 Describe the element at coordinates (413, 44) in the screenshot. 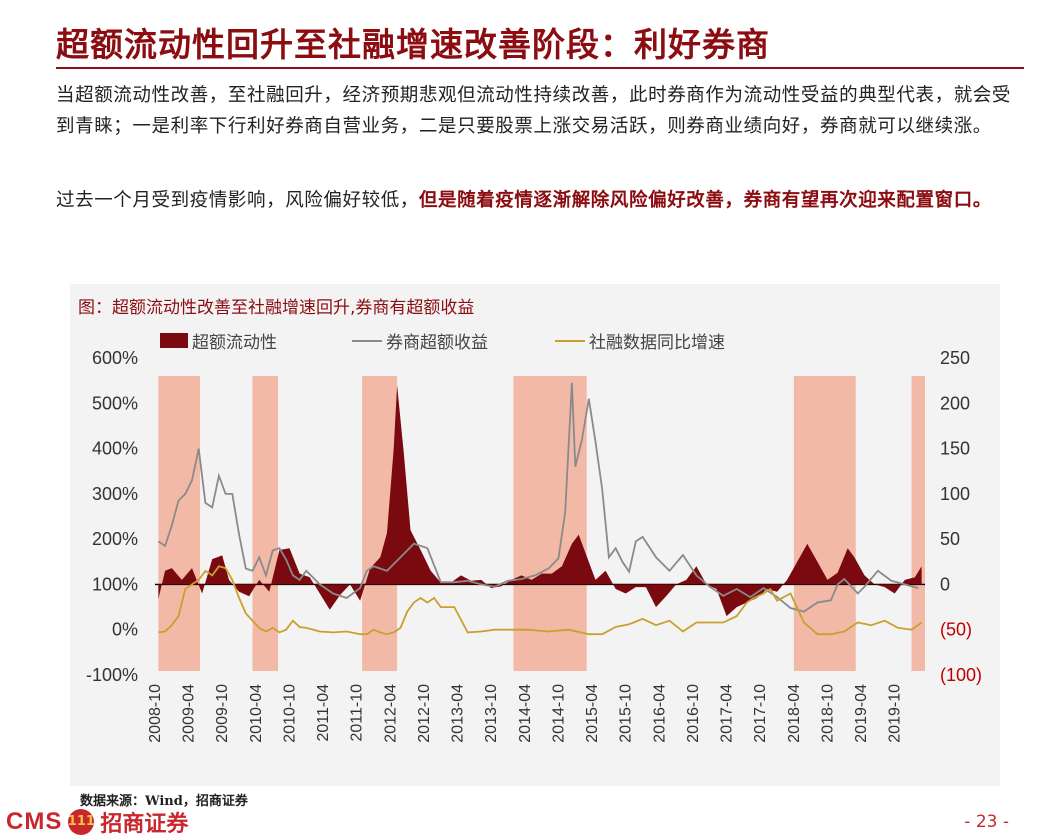

I see `page-title: 超额流动性回升至社融增速改善阶段：利好券商` at that location.